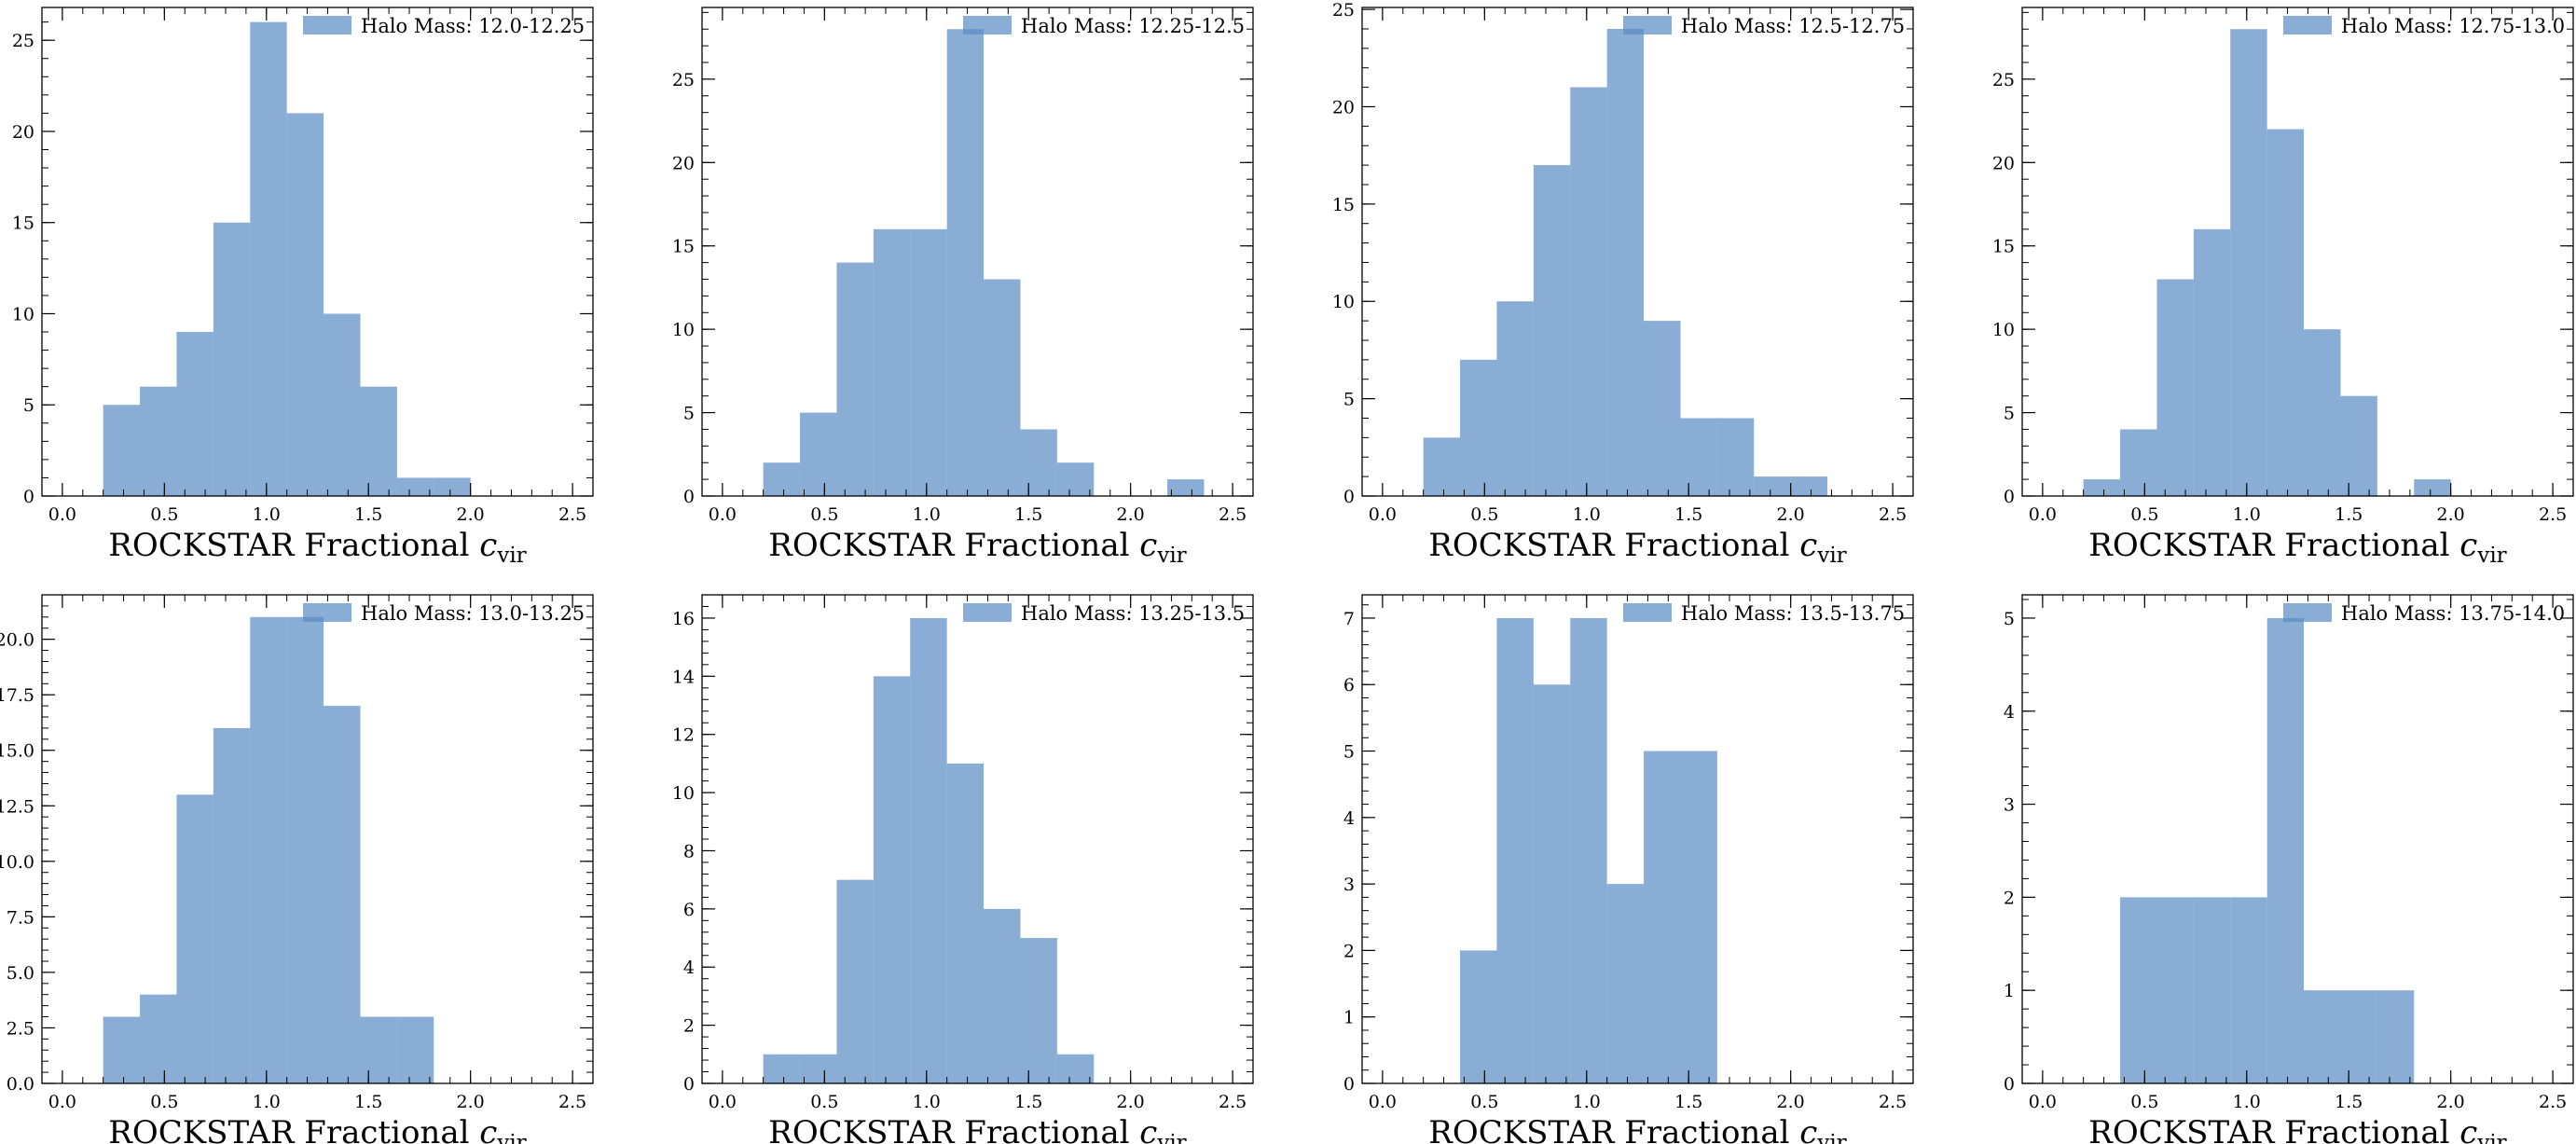 Image resolution: width=2576 pixels, height=1144 pixels. Describe the element at coordinates (1349, 619) in the screenshot. I see `y-tick-label: 7` at that location.